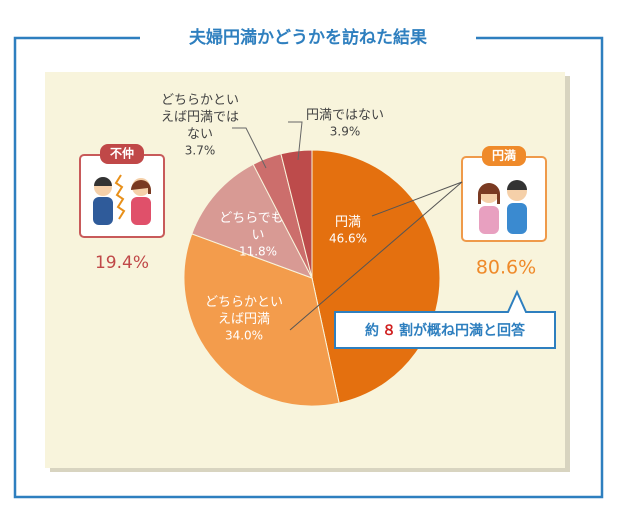  Describe the element at coordinates (506, 268) in the screenshot. I see `good-card-total: 80.6%` at that location.